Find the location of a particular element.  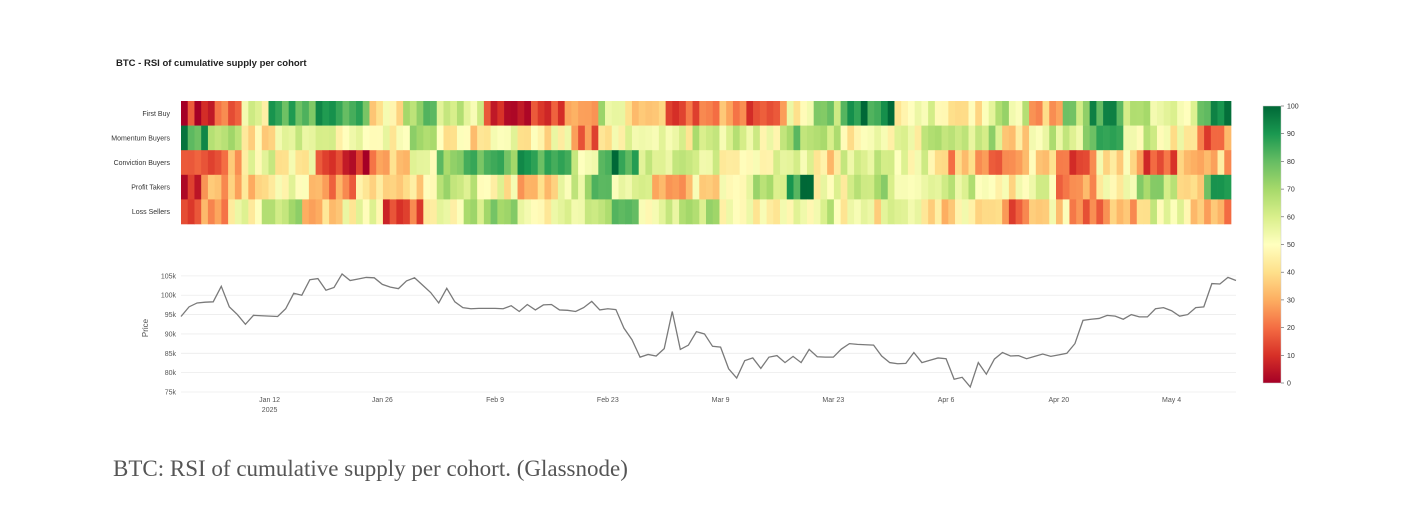

colorbar-tick-label: 50 is located at coordinates (1291, 245).